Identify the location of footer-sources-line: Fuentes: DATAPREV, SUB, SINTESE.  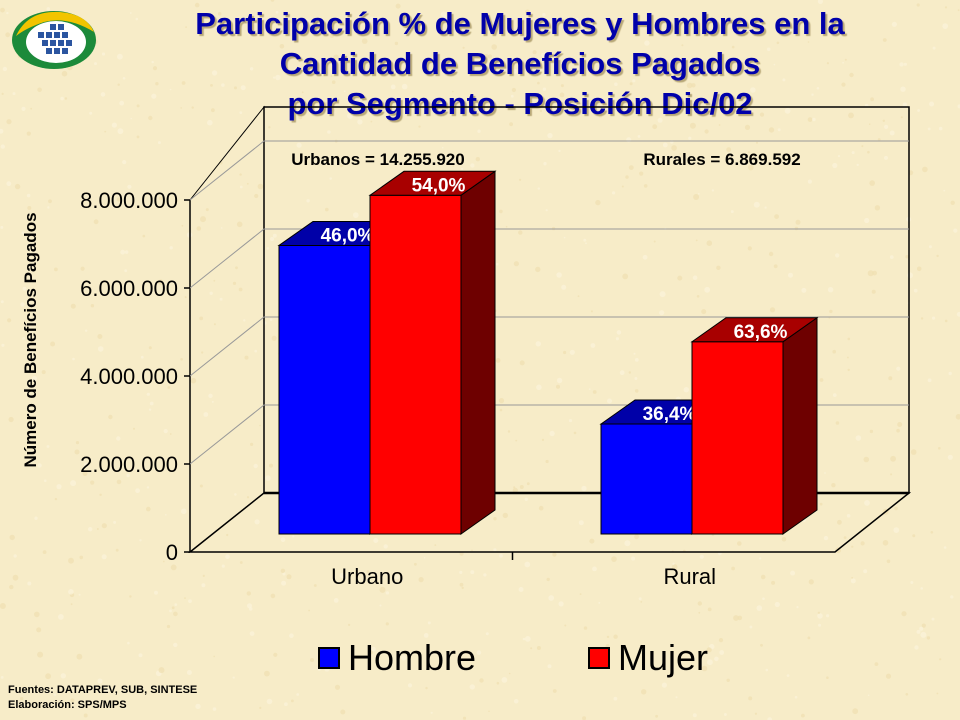
(103, 690).